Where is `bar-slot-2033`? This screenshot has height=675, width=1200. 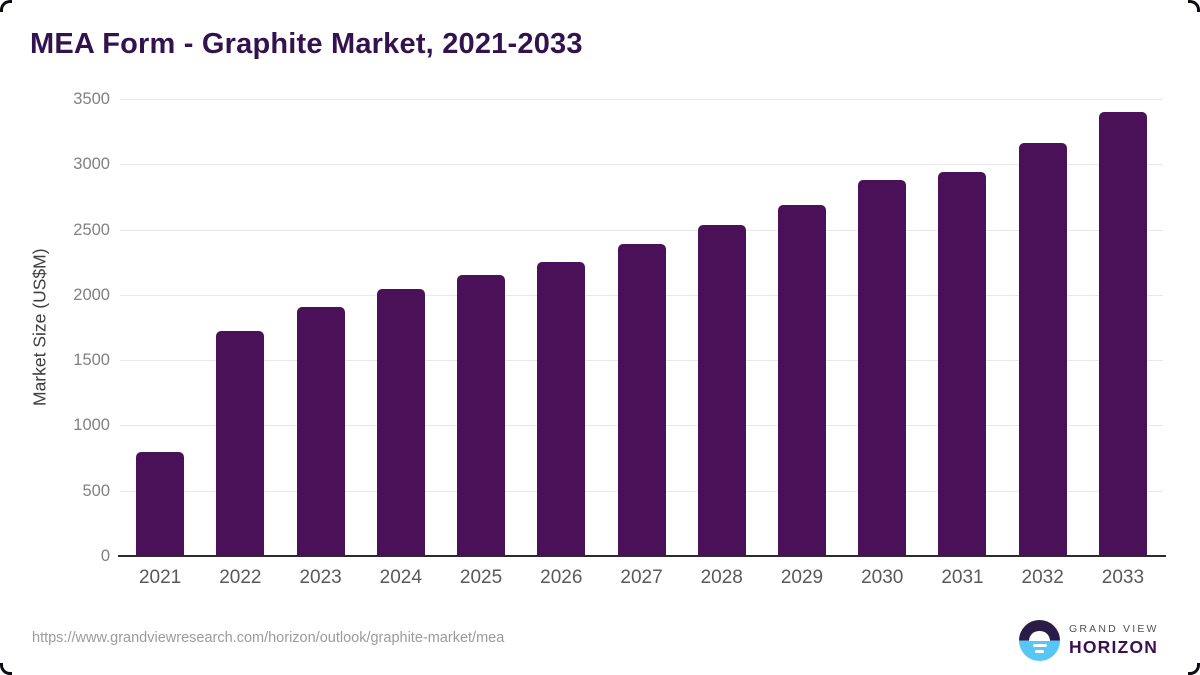 bar-slot-2033 is located at coordinates (1123, 327).